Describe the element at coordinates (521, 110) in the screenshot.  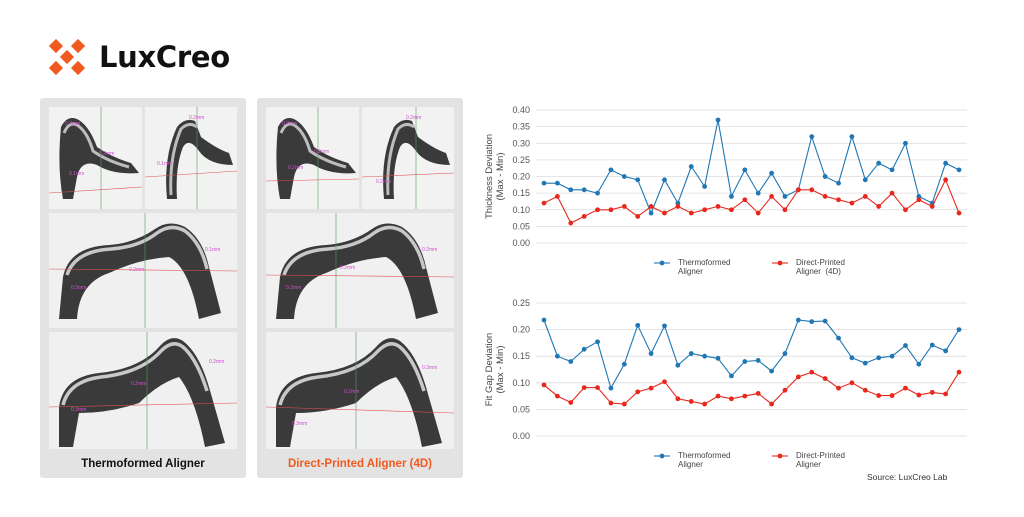
I see `y-tick-label: 0.40` at that location.